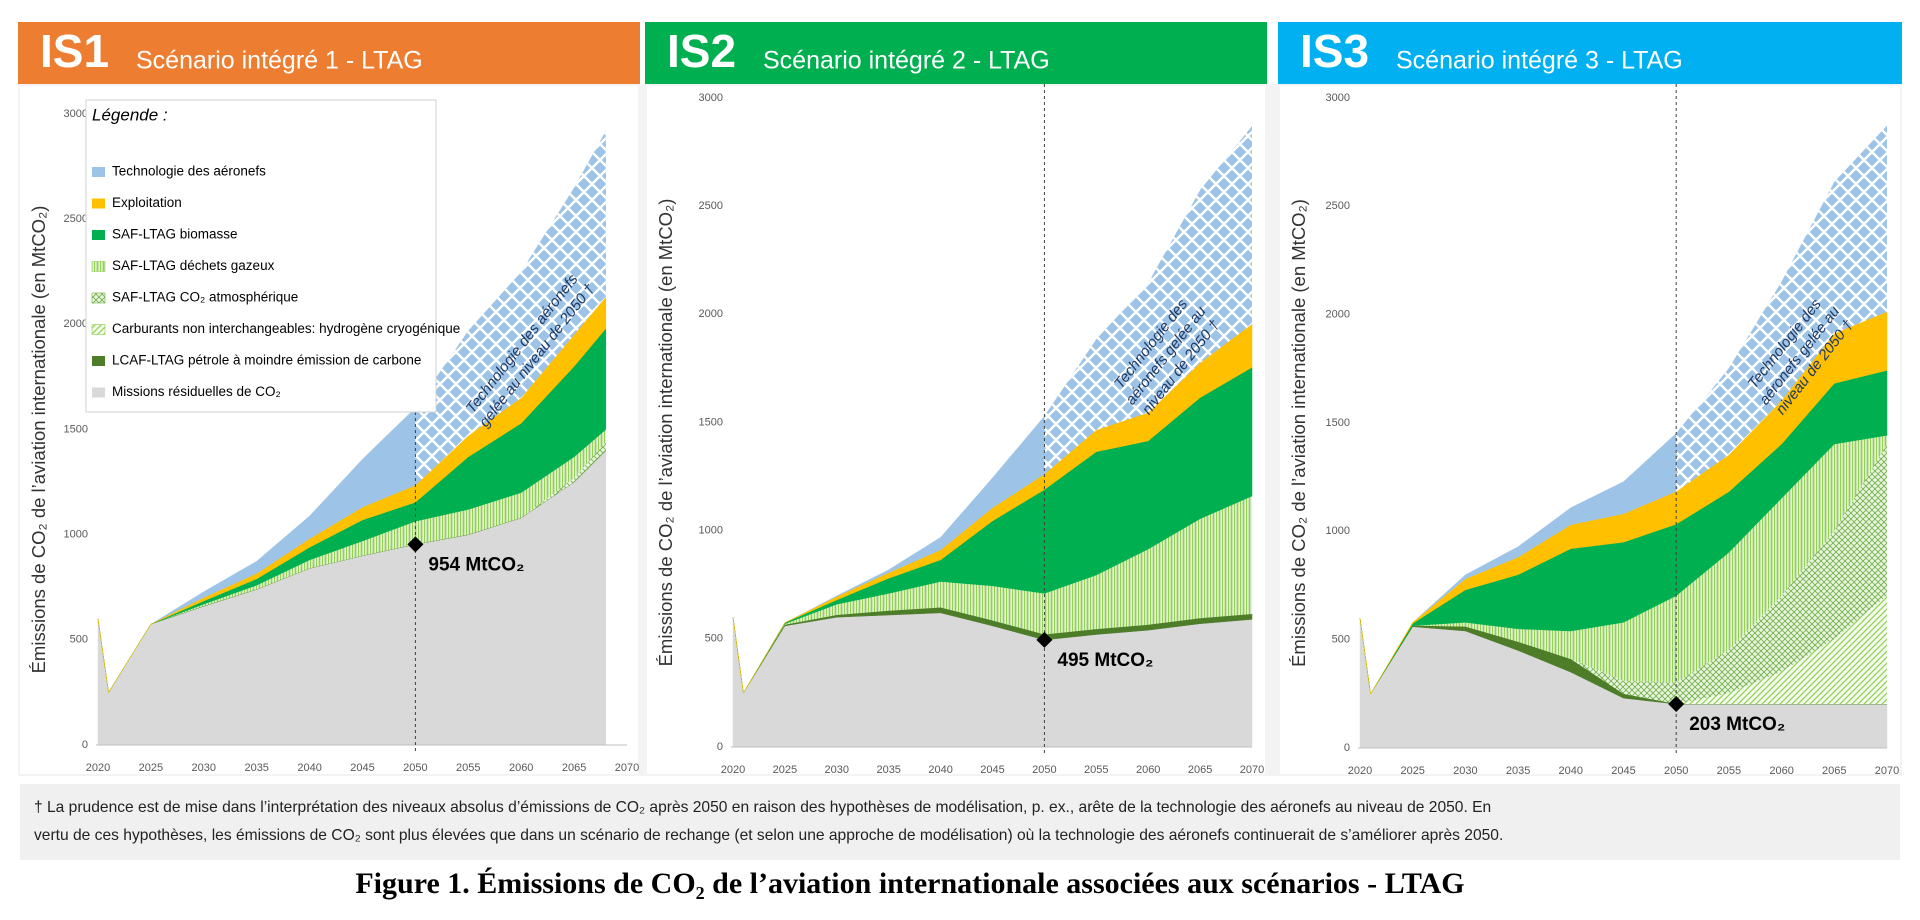 The height and width of the screenshot is (920, 1920). Describe the element at coordinates (906, 61) in the screenshot. I see `panel-title: Scénario intégré 2 - LTAG` at that location.